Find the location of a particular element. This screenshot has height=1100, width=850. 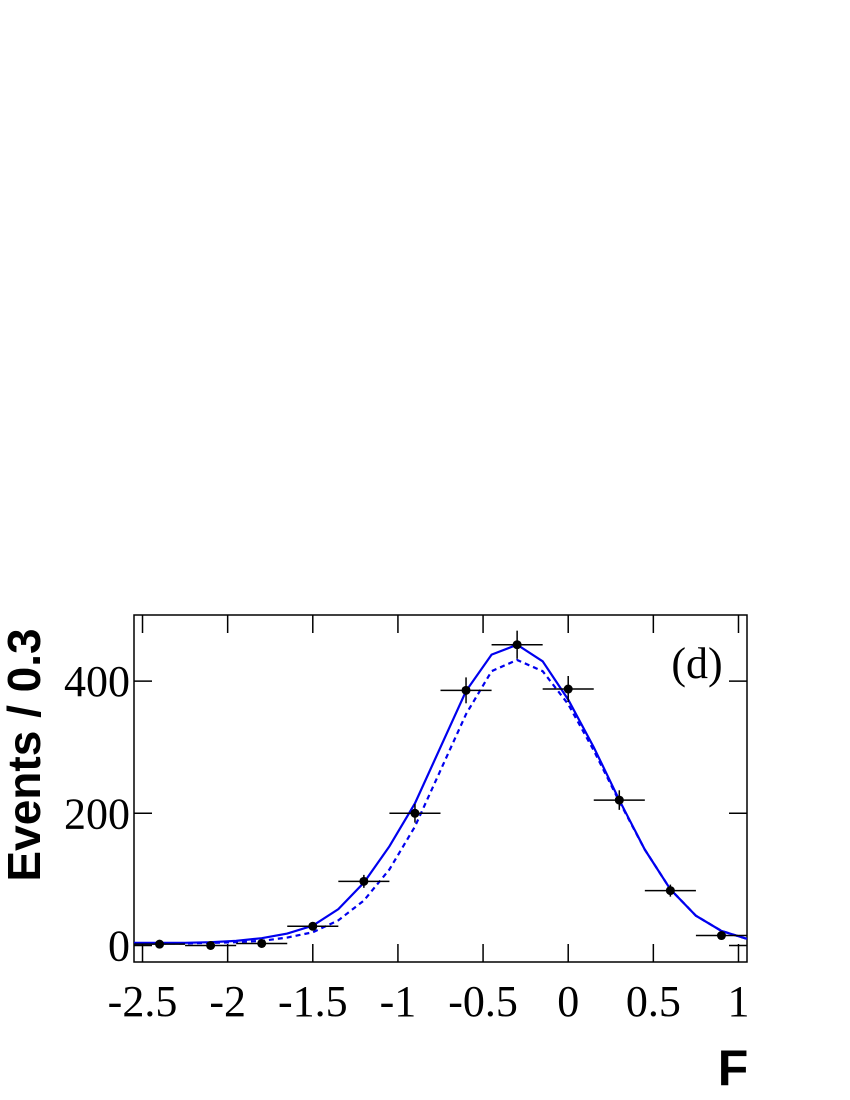

x-tick-label: 0 is located at coordinates (568, 1001).